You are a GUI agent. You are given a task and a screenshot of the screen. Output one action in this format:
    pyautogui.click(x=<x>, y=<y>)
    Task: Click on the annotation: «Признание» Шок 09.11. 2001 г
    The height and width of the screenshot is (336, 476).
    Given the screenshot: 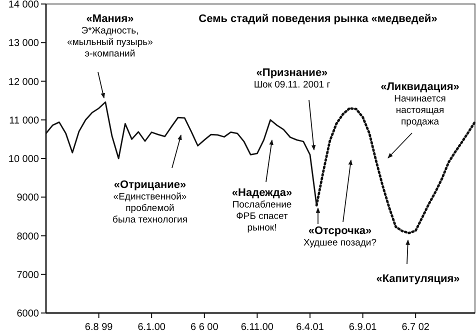 What is the action you would take?
    pyautogui.click(x=292, y=78)
    